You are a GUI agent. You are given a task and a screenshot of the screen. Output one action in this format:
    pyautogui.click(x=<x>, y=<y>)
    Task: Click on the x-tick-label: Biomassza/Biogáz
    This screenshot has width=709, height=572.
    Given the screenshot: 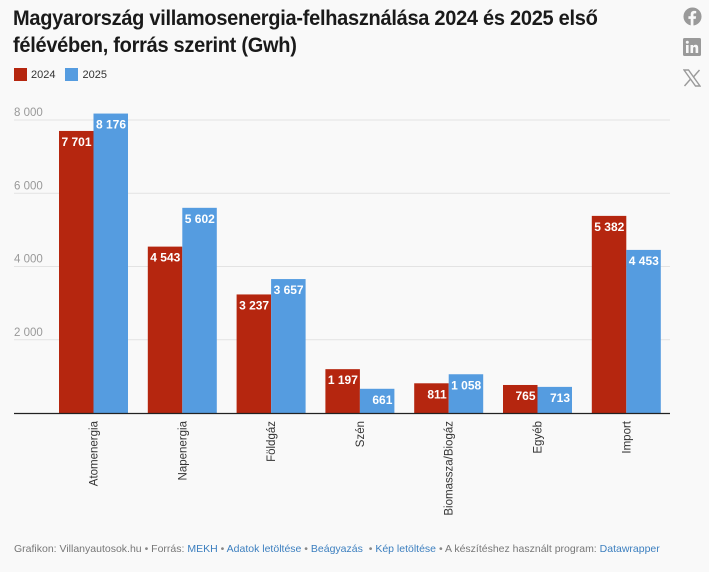 What is the action you would take?
    pyautogui.click(x=450, y=468)
    